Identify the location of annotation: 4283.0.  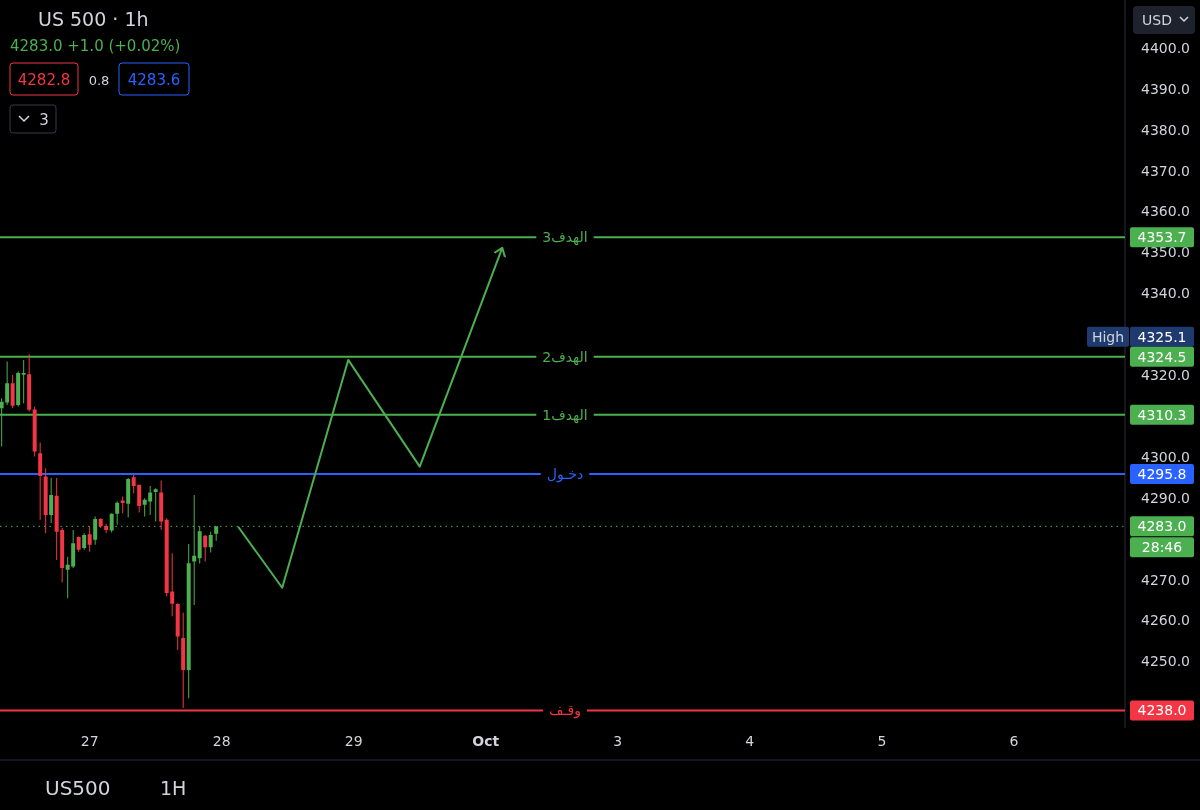
(1162, 526).